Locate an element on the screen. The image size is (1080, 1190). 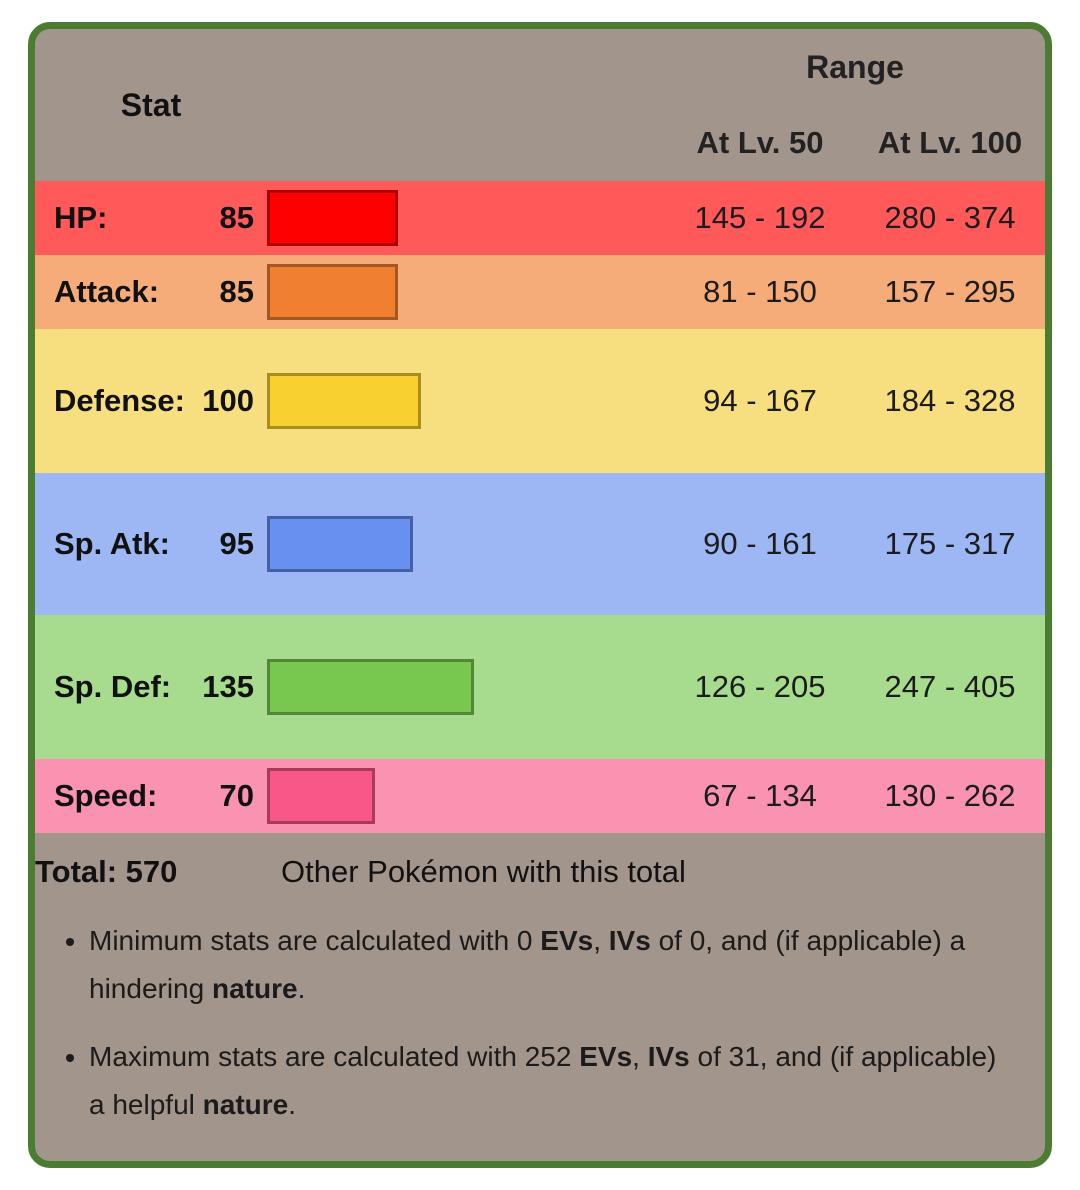
stat-value: 95 is located at coordinates (236, 543).